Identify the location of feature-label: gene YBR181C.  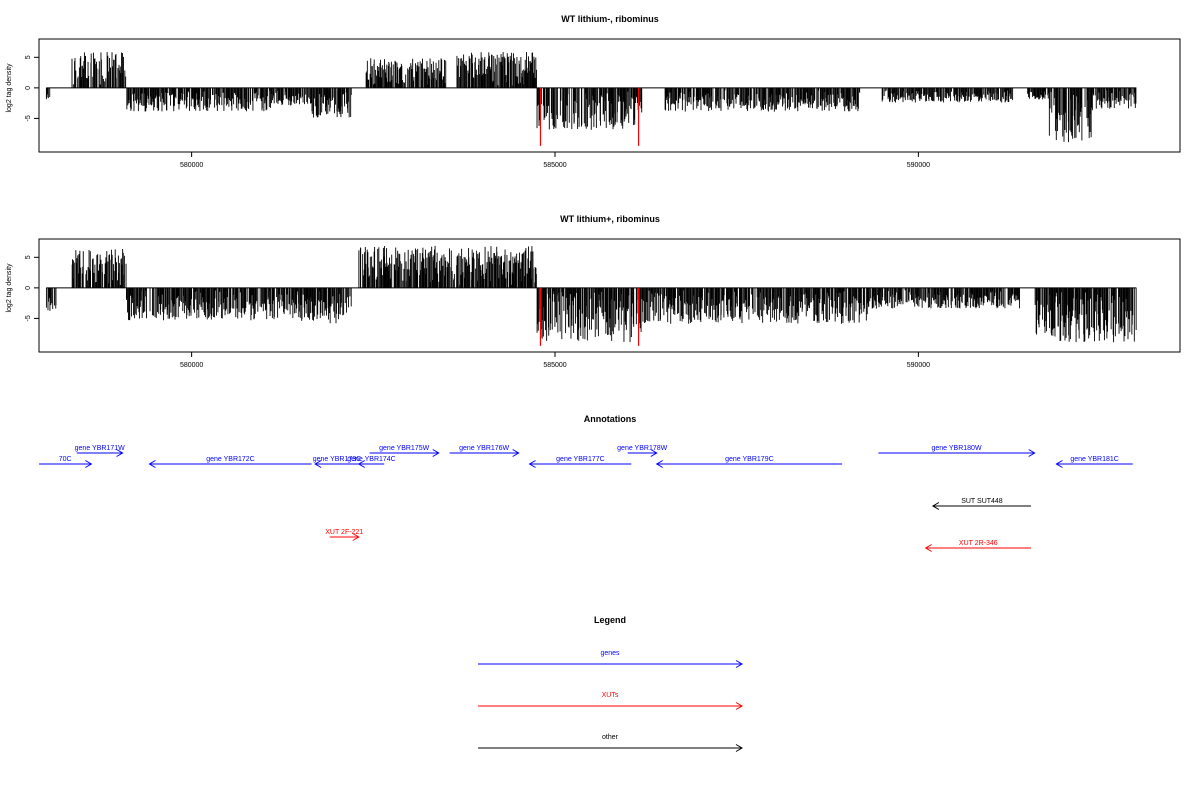
(1094, 459).